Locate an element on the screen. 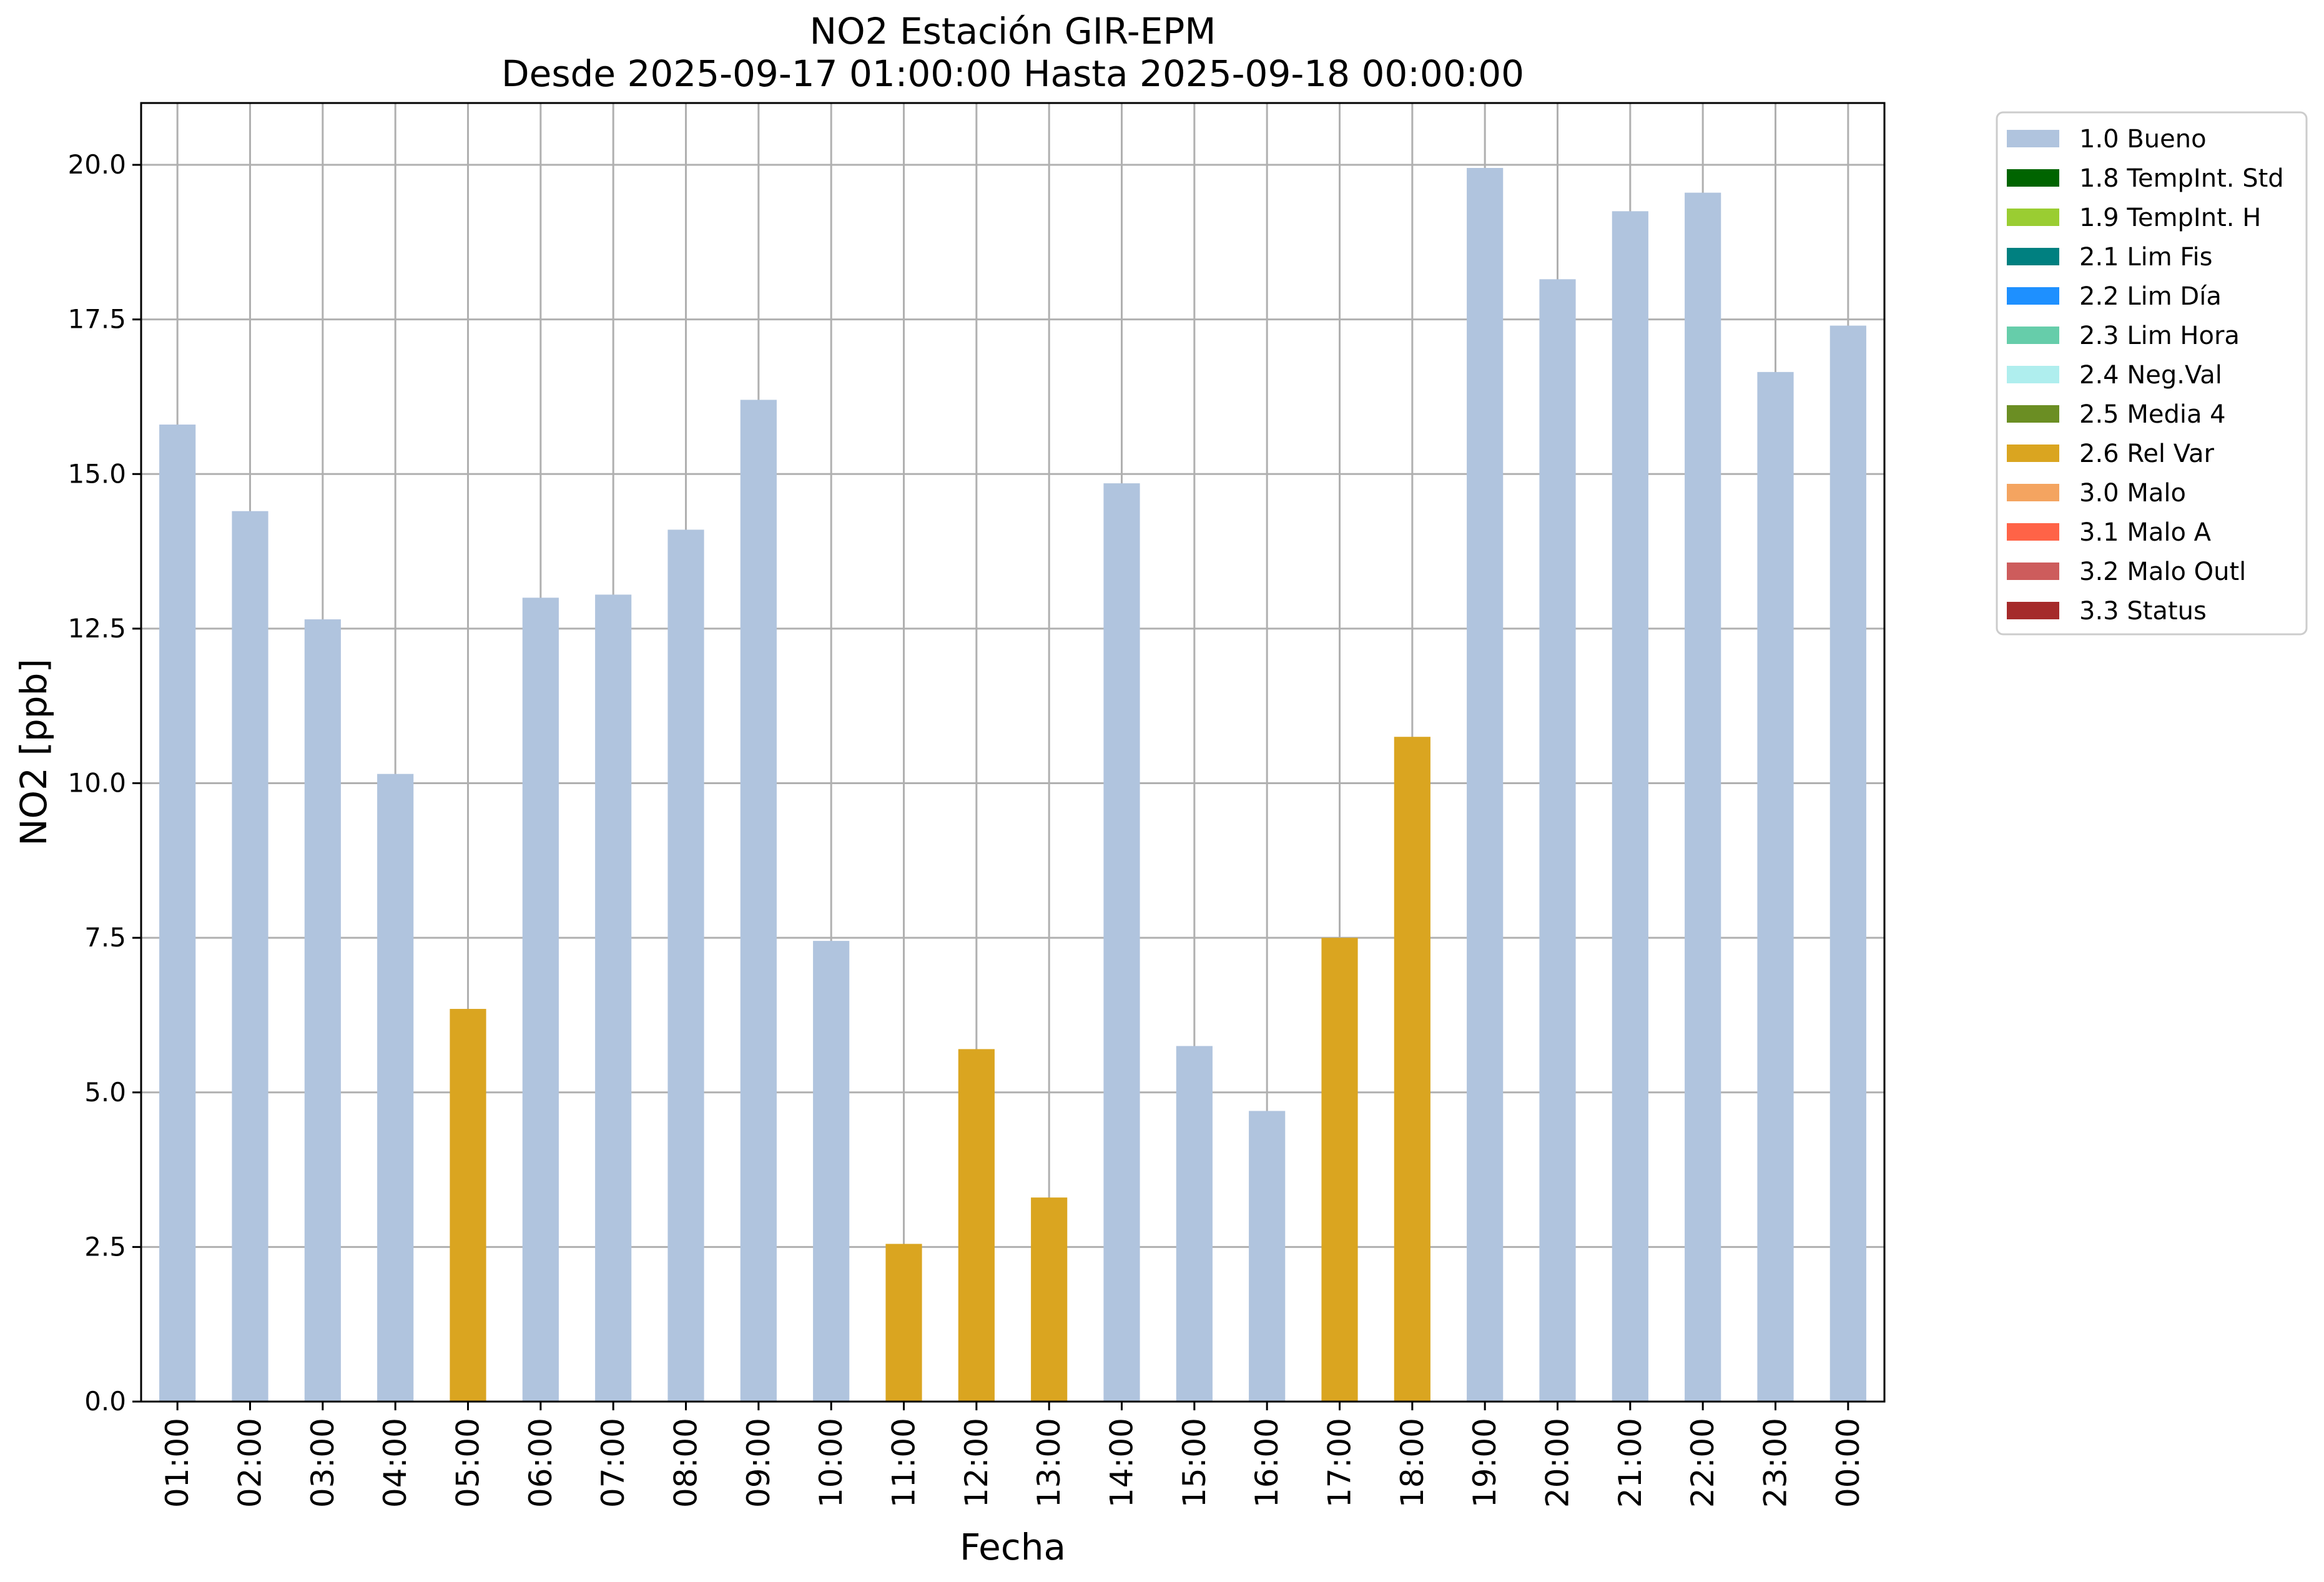 Image resolution: width=2324 pixels, height=1582 pixels. legend-label: 2.3 Lim Hora is located at coordinates (2159, 336).